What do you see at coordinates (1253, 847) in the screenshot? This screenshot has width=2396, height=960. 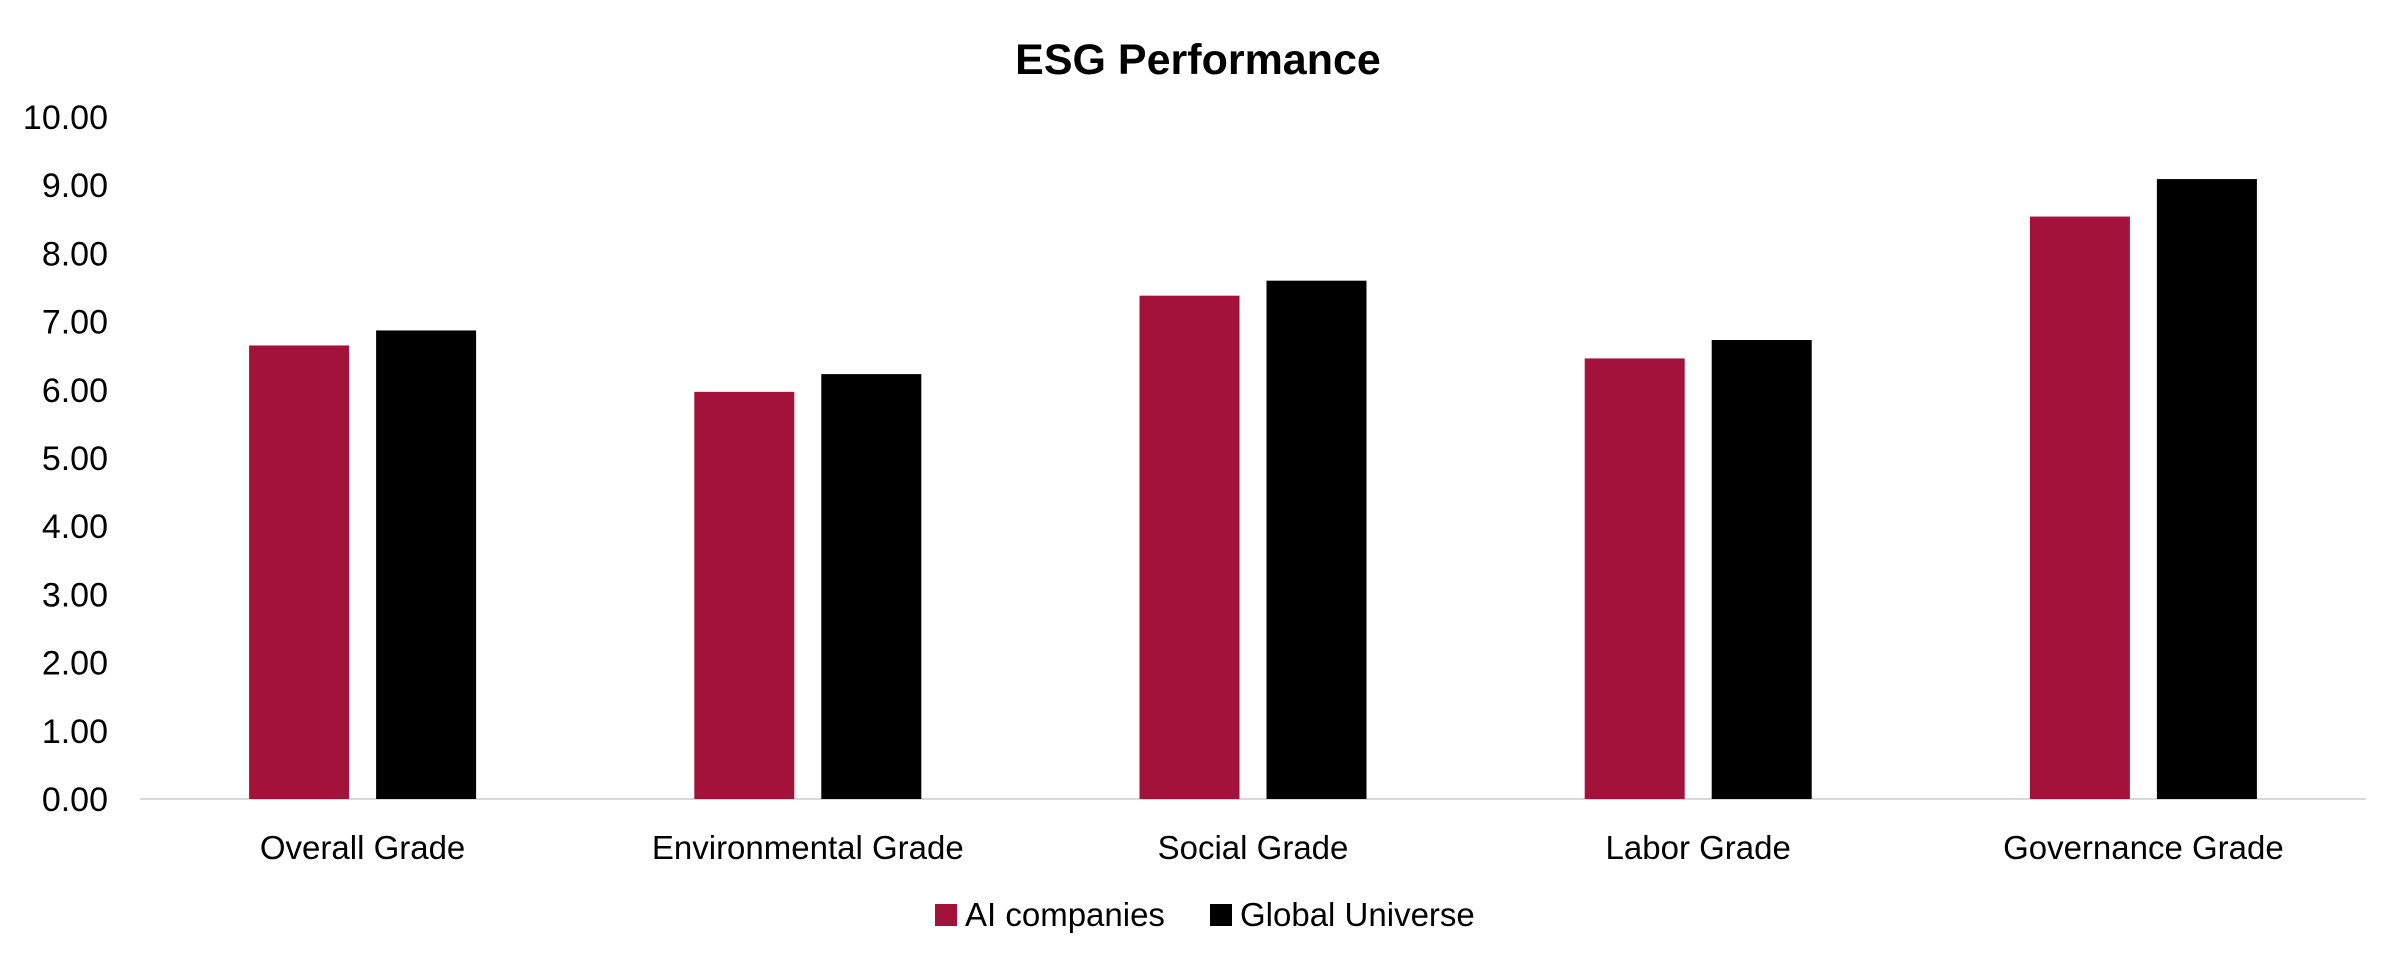 I see `x-tick-label: Social Grade` at bounding box center [1253, 847].